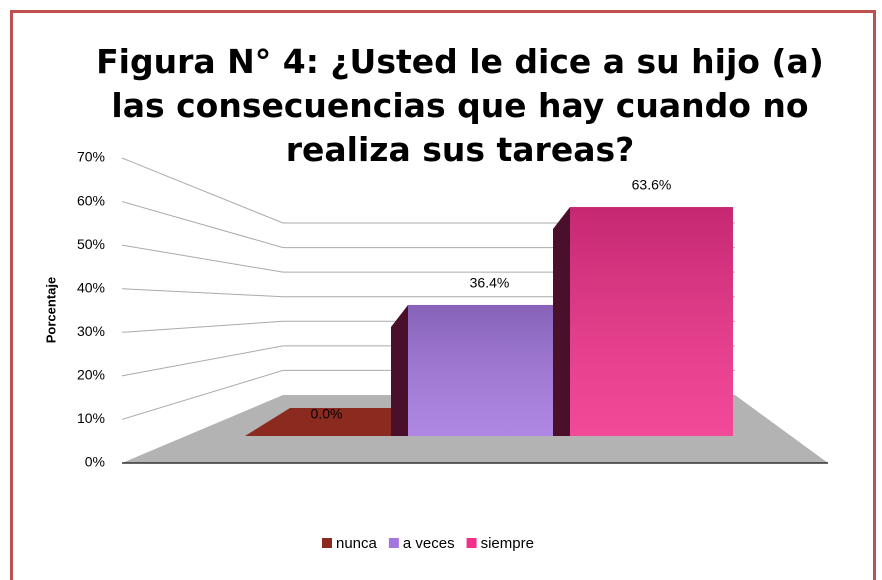 Image resolution: width=882 pixels, height=580 pixels. I want to click on y-tick-label: 30%, so click(91, 331).